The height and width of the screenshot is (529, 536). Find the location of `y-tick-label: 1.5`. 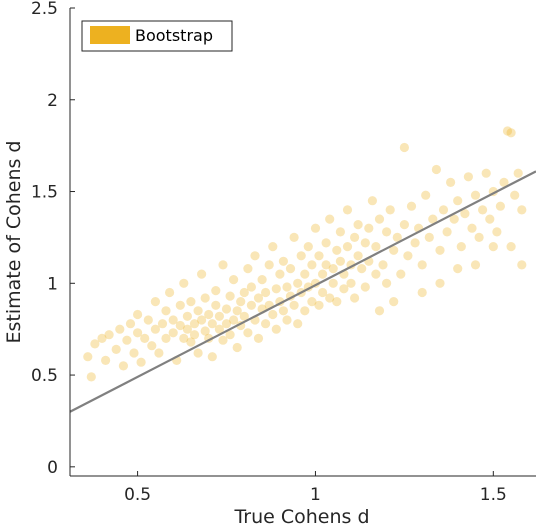

y-tick-label: 1.5 is located at coordinates (44, 193).